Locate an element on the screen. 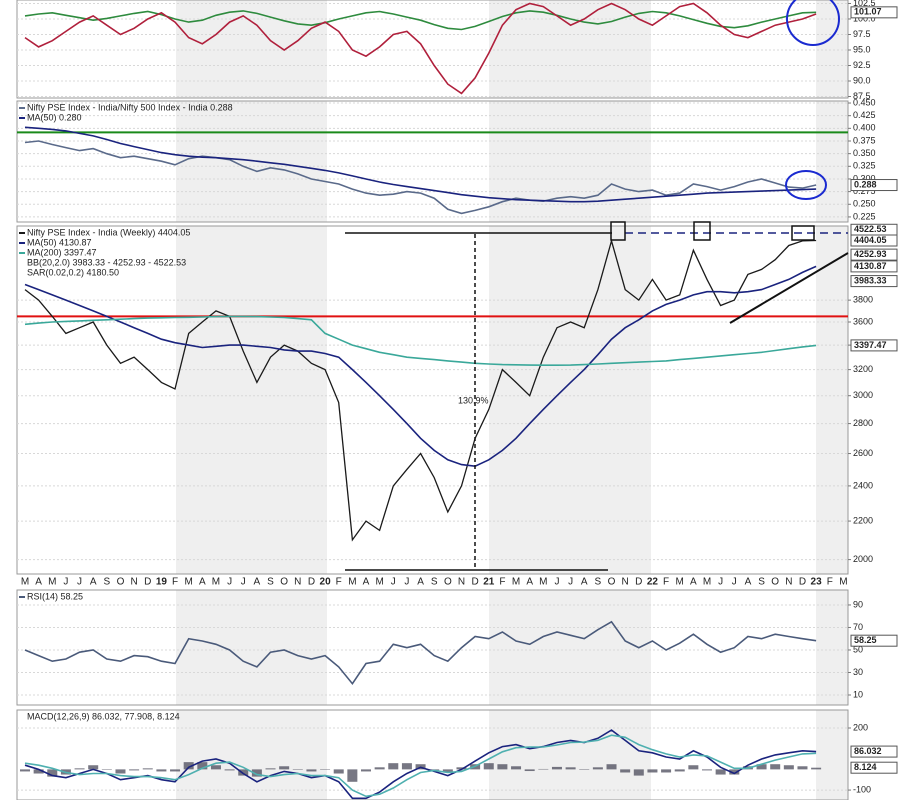 This screenshot has height=800, width=900. x-tick-label: 22 is located at coordinates (653, 582).